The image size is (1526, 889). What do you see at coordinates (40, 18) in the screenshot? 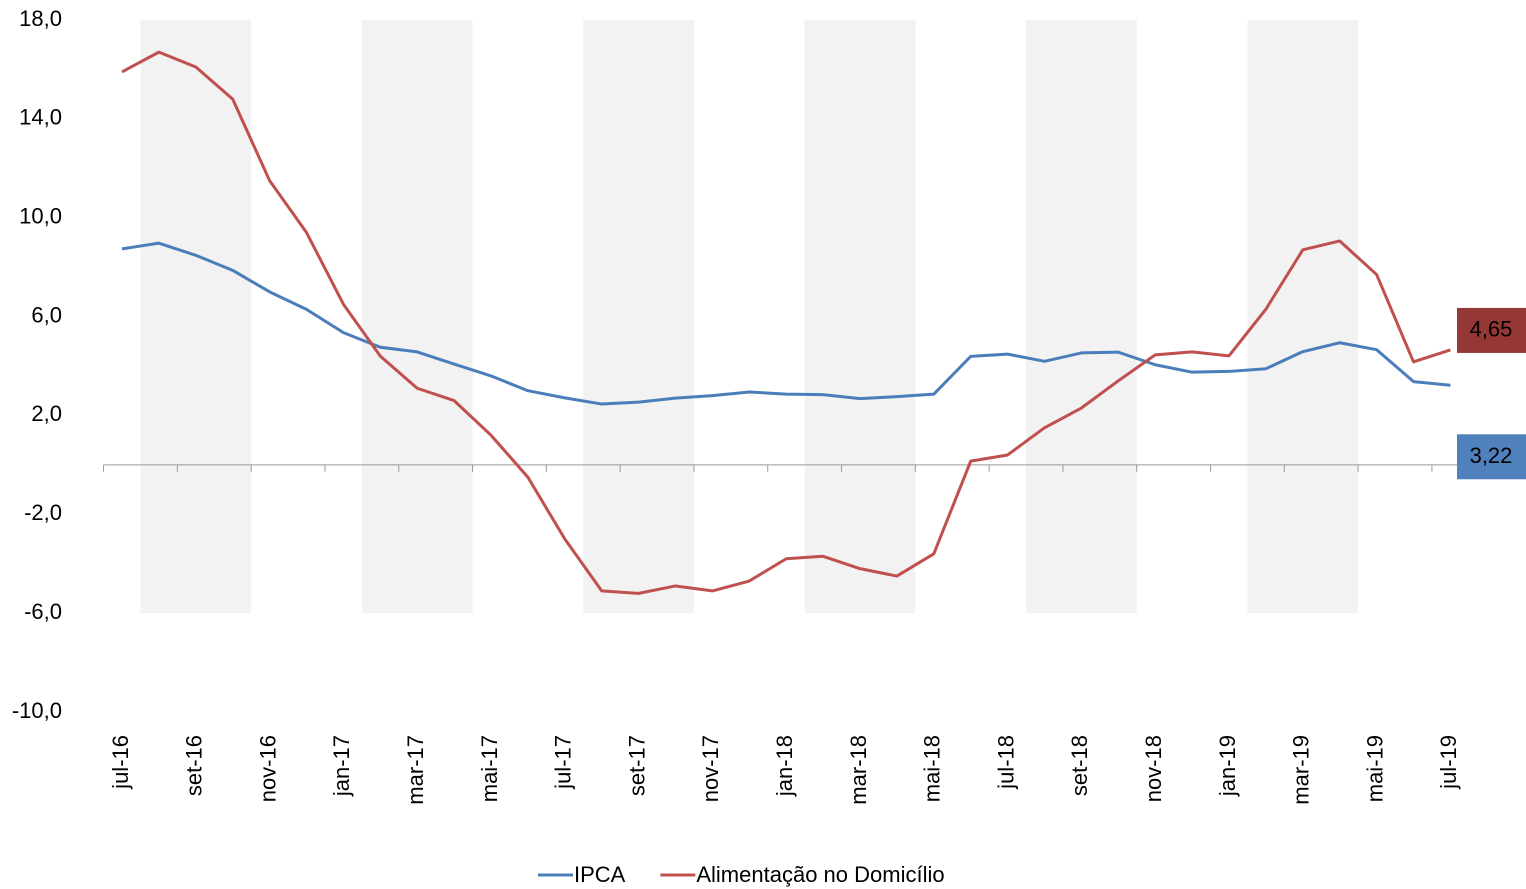
I see `y-tick-label: 18,0` at bounding box center [40, 18].